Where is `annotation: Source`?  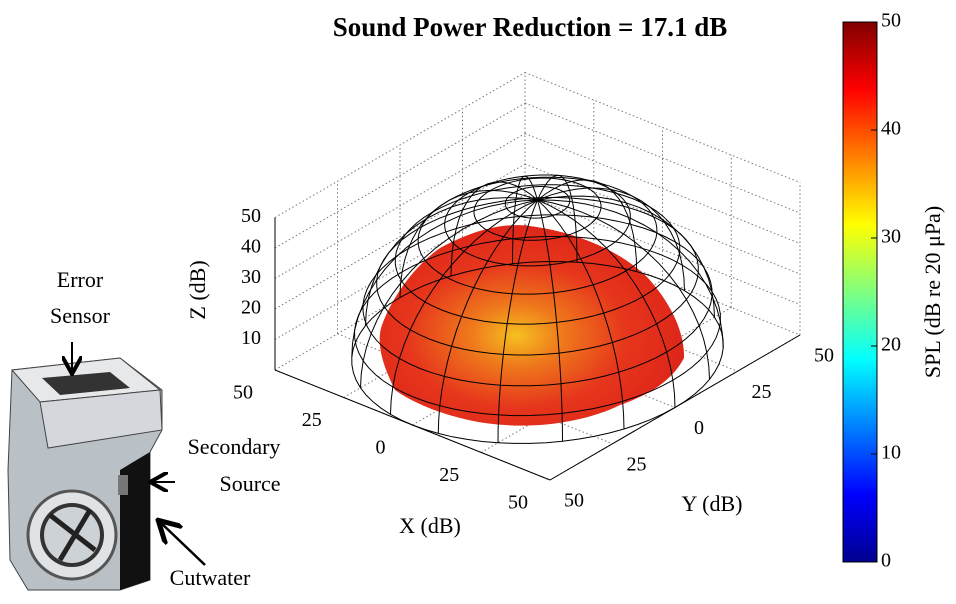 annotation: Source is located at coordinates (249, 483).